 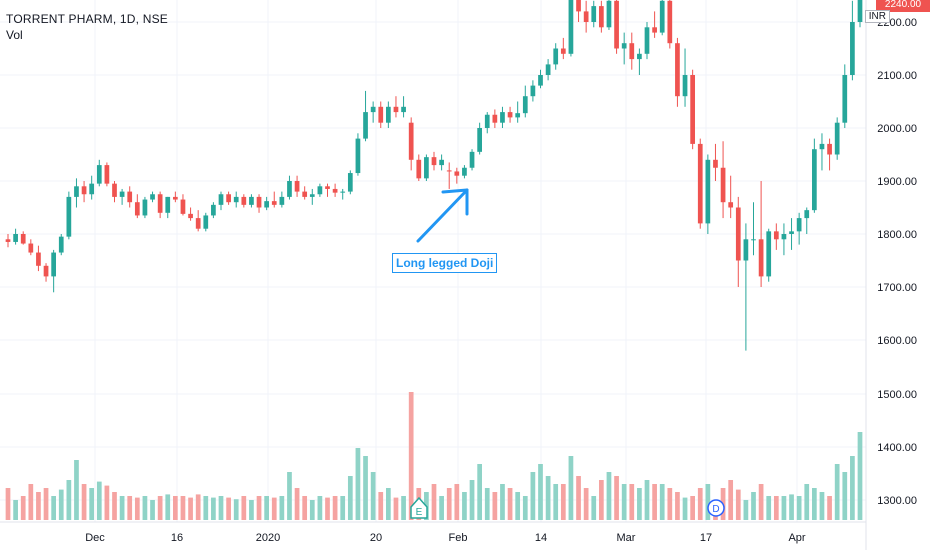 I want to click on price-tick-label: 1900.00, so click(x=897, y=182).